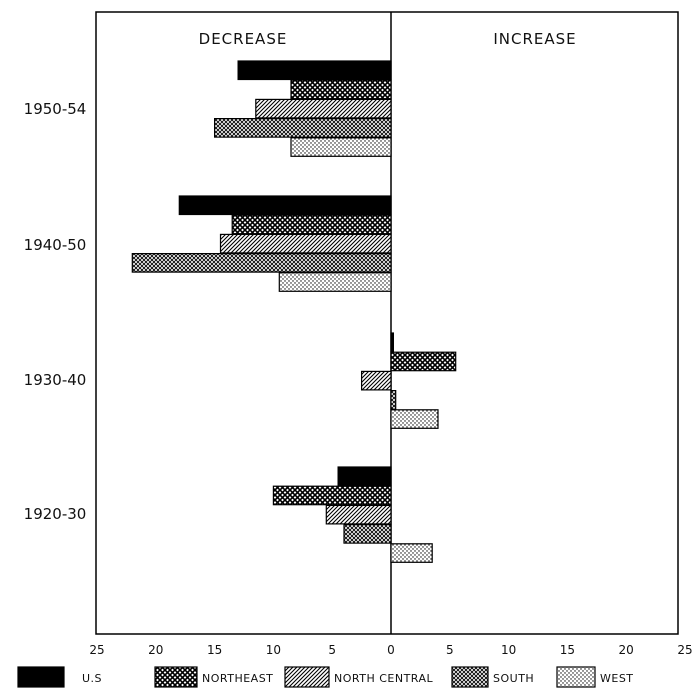 Image resolution: width=692 pixels, height=689 pixels. What do you see at coordinates (470, 677) in the screenshot?
I see `legend-swatch-south` at bounding box center [470, 677].